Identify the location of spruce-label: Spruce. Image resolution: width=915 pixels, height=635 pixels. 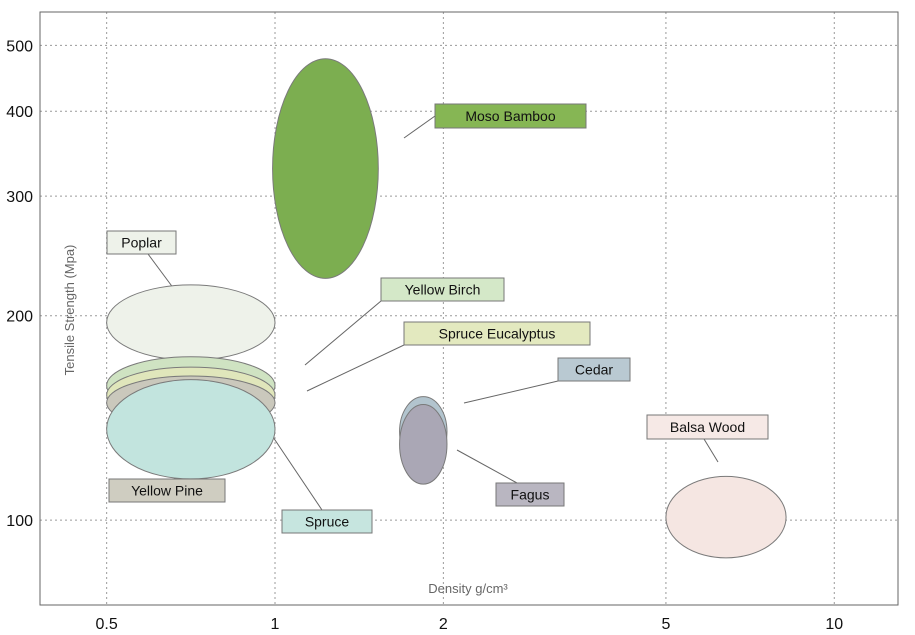
(327, 521).